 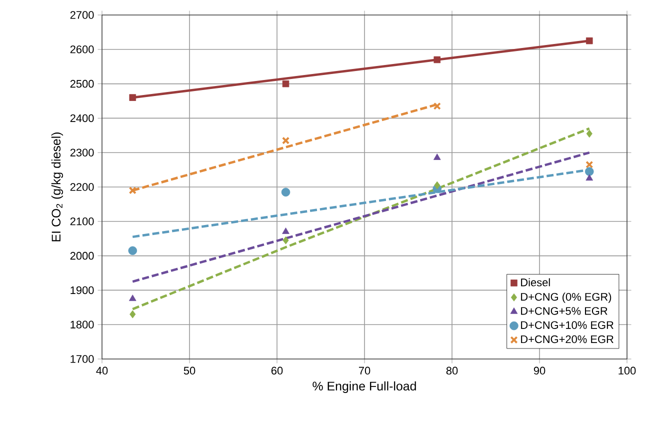 What do you see at coordinates (102, 370) in the screenshot?
I see `x-tick-label: 40` at bounding box center [102, 370].